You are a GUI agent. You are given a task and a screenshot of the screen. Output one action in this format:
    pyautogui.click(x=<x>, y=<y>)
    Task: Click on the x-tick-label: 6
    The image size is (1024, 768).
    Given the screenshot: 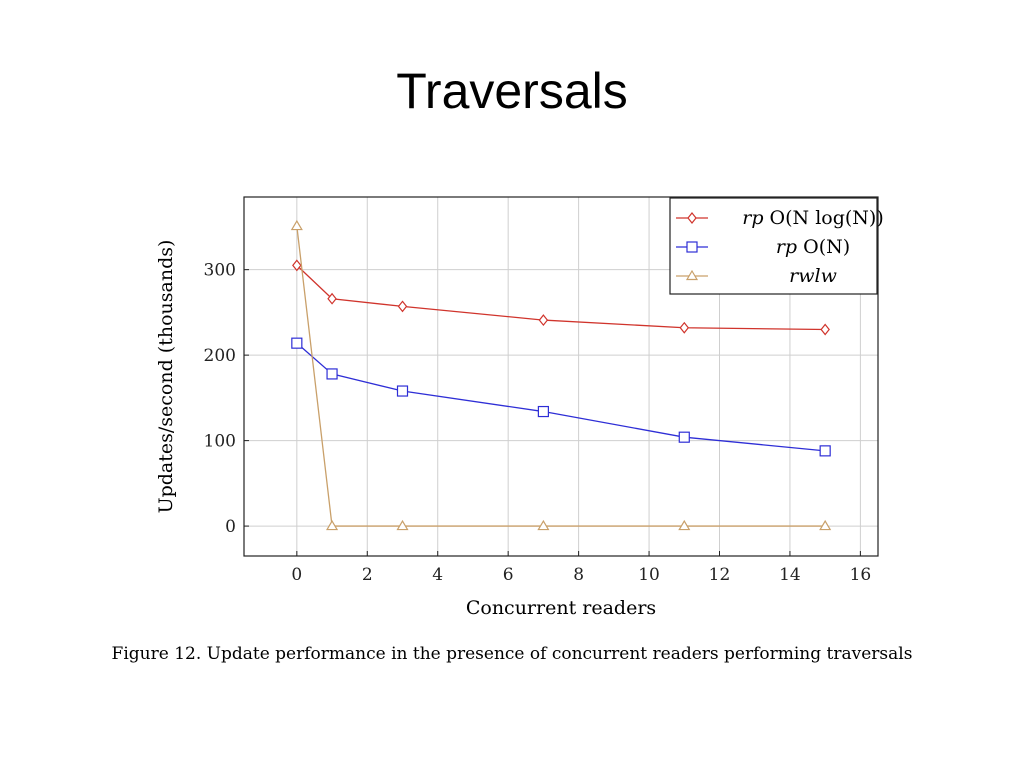 What is the action you would take?
    pyautogui.click(x=508, y=575)
    